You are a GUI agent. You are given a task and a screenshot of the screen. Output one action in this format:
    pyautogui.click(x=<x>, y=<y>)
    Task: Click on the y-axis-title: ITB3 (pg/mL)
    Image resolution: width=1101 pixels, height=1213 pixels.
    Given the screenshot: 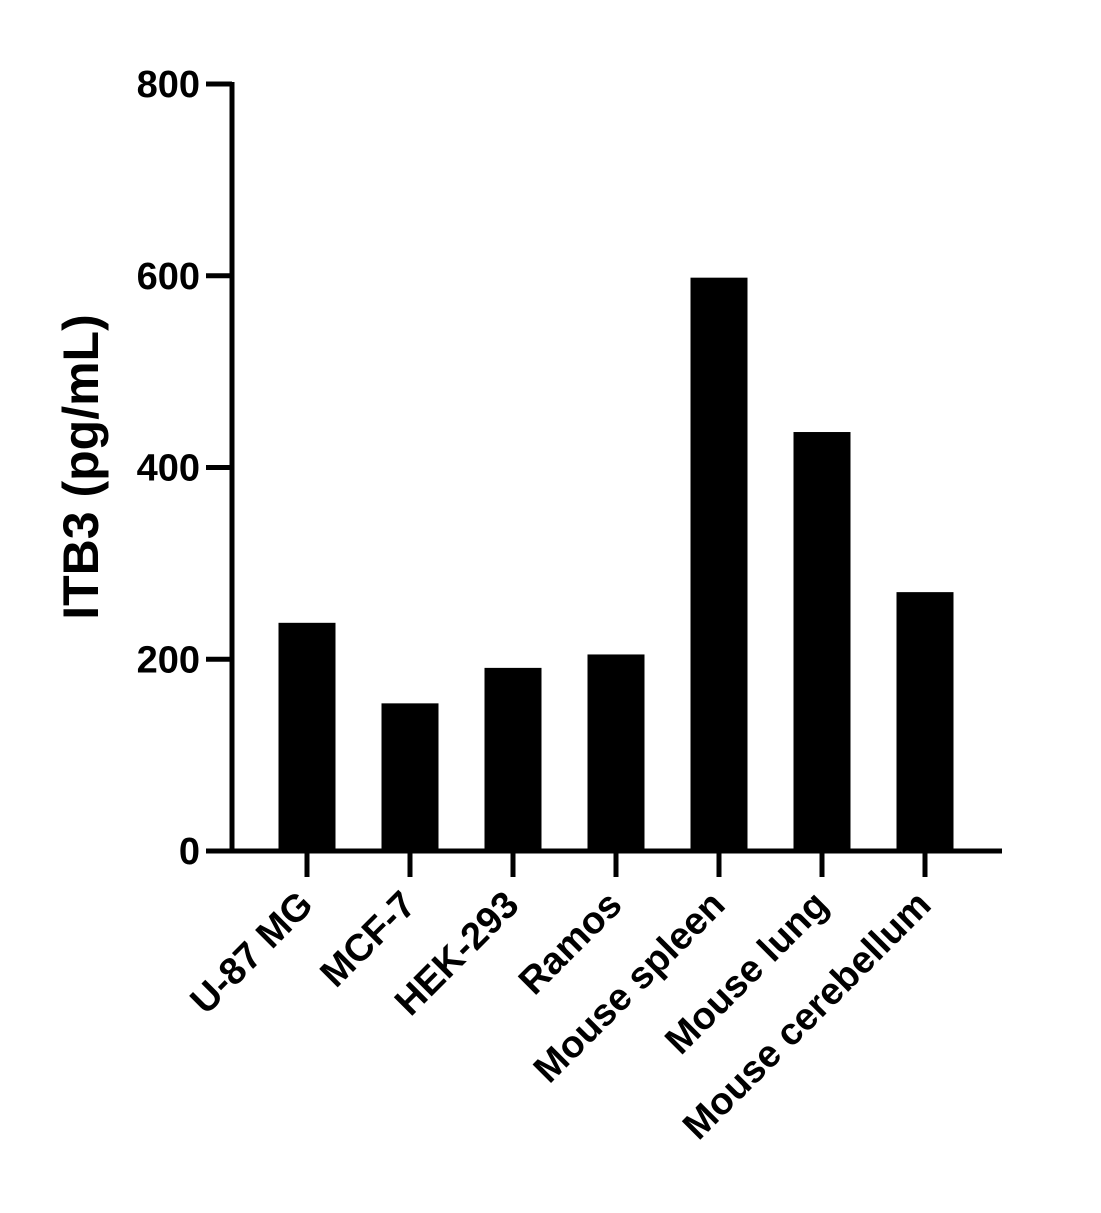 What is the action you would take?
    pyautogui.click(x=81, y=467)
    